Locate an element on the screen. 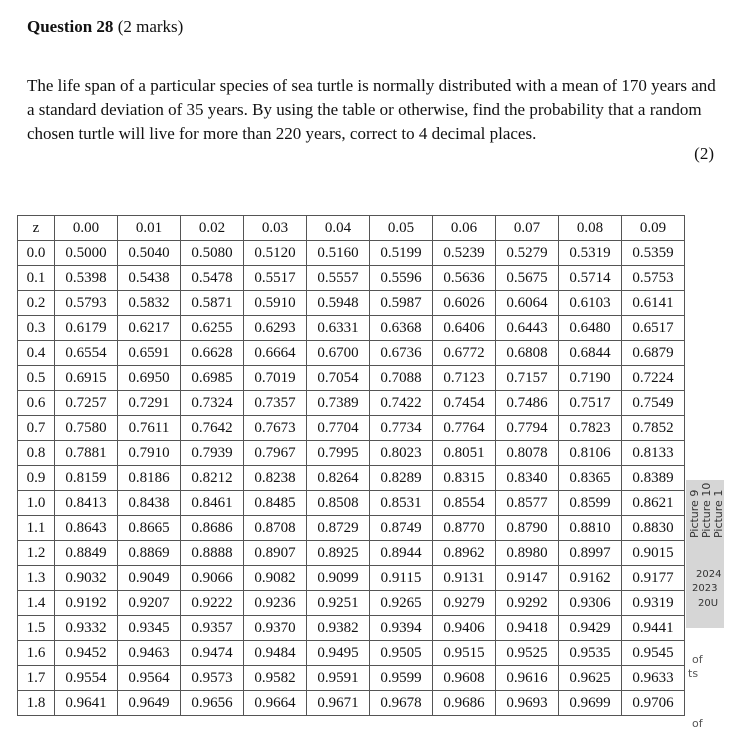 The height and width of the screenshot is (730, 740). probability-cell: 0.7422 is located at coordinates (401, 403).